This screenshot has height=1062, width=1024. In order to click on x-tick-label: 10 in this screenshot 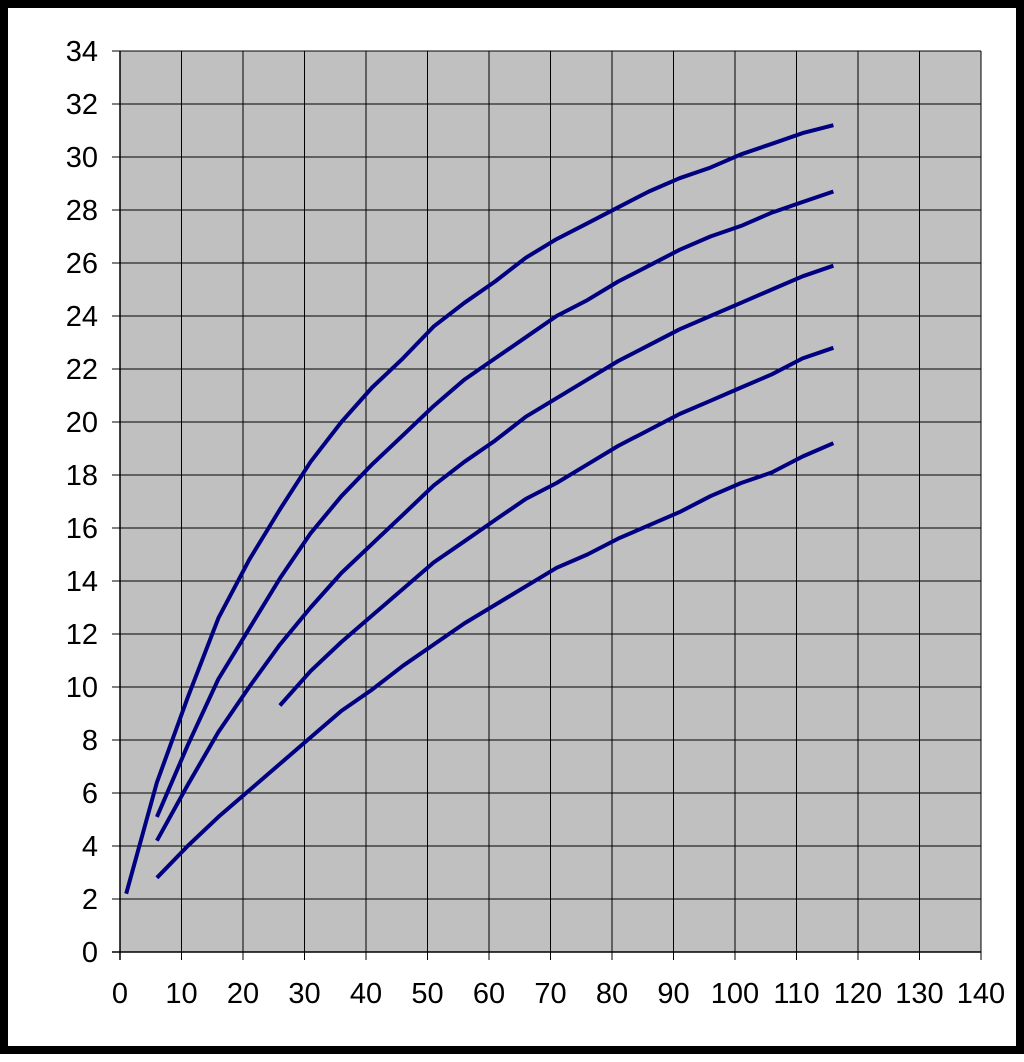, I will do `click(181, 994)`.